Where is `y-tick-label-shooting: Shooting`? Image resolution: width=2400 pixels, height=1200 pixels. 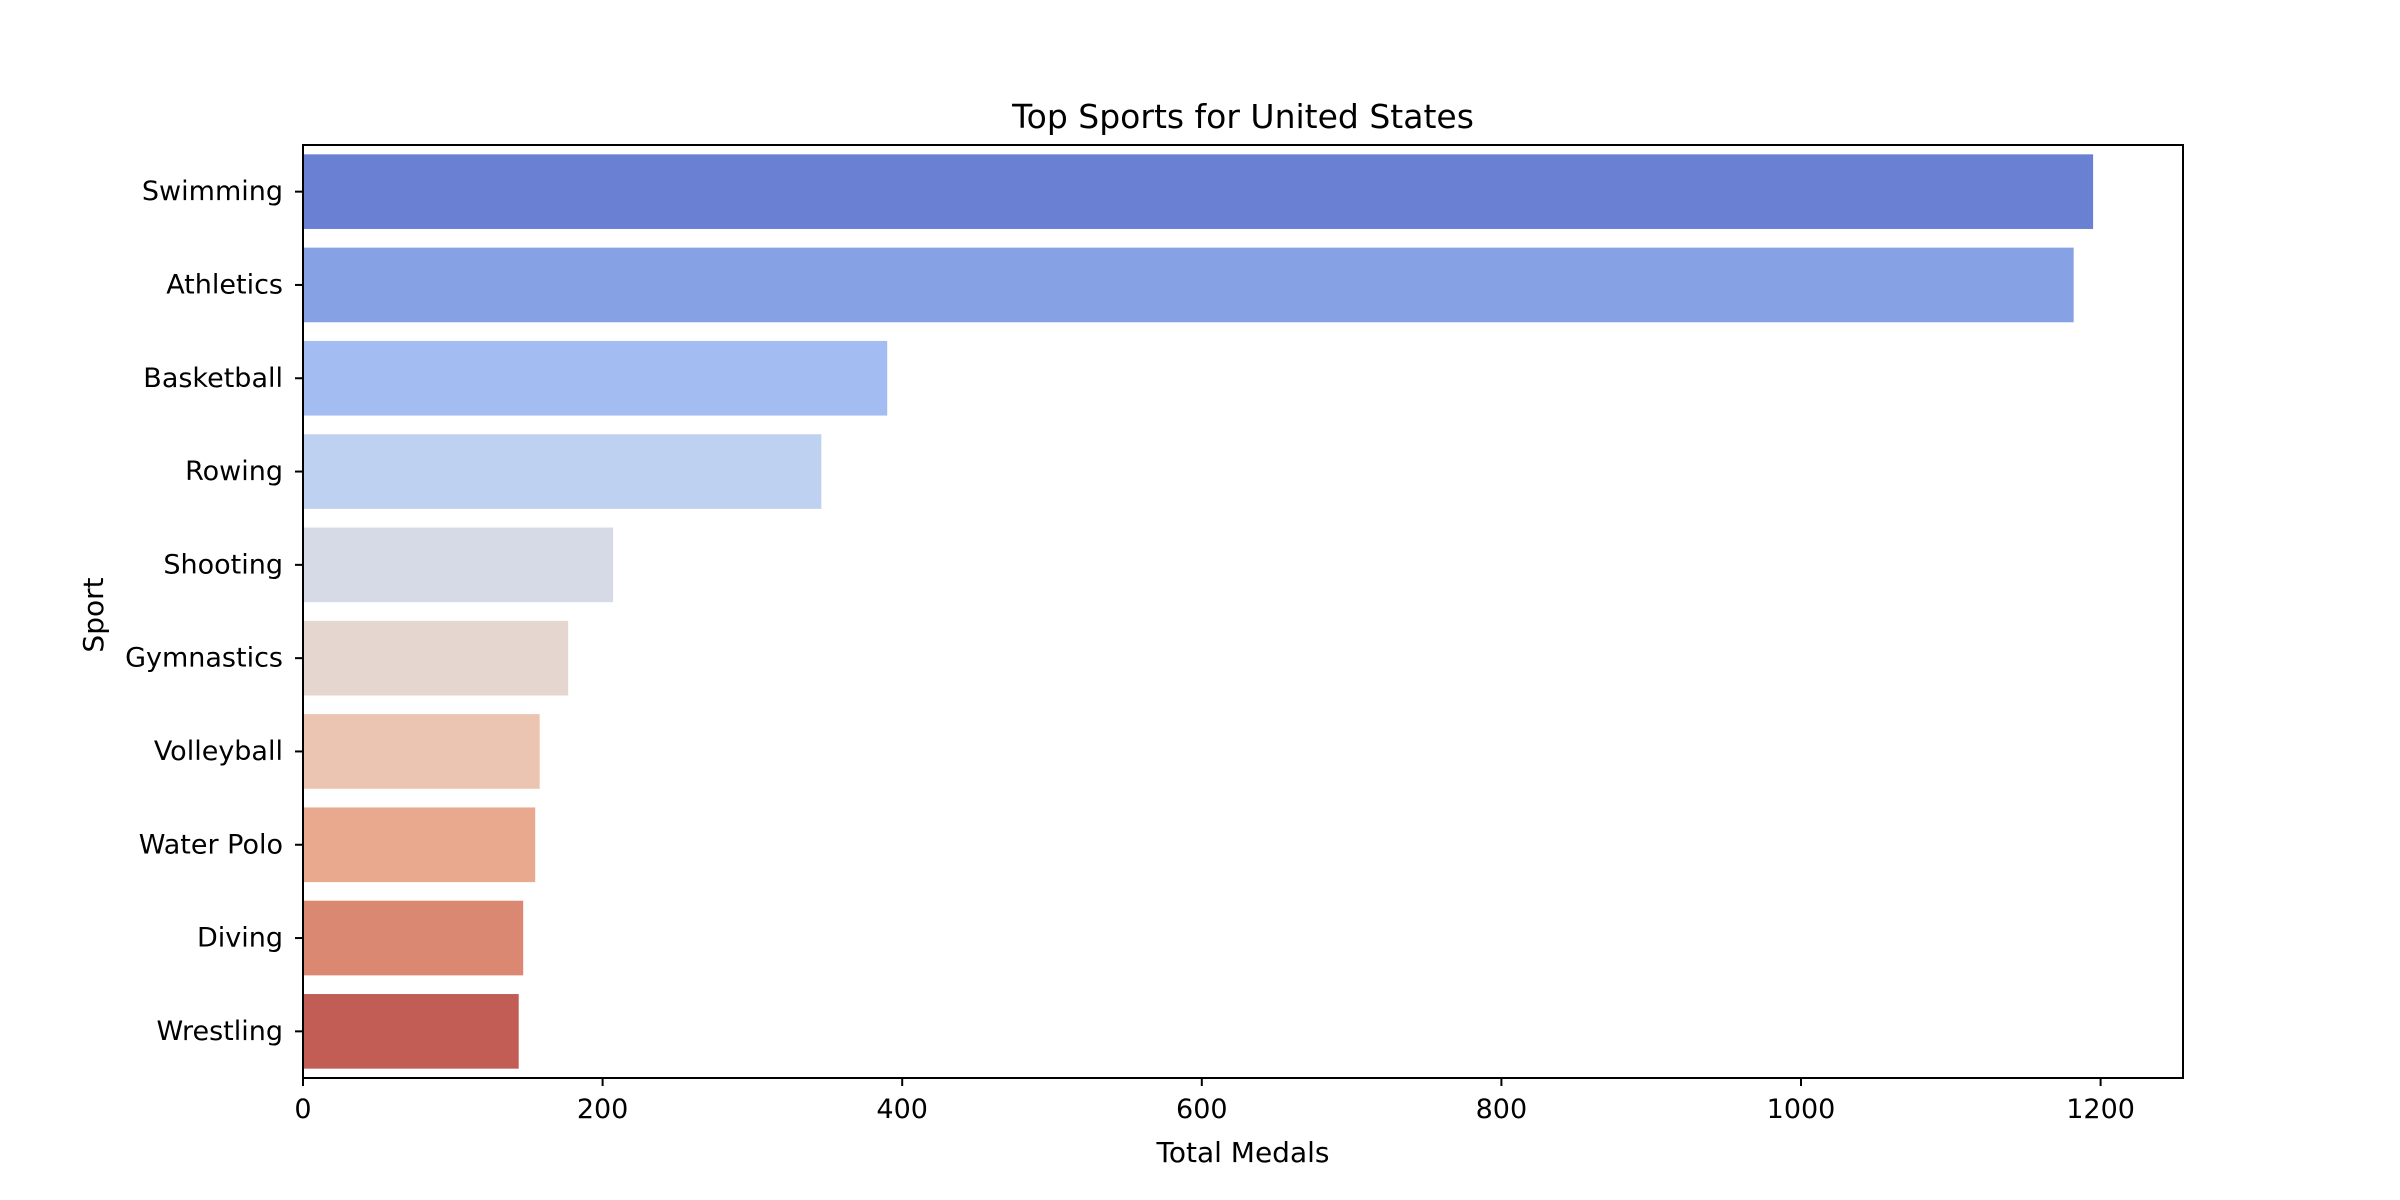 y-tick-label-shooting: Shooting is located at coordinates (223, 564).